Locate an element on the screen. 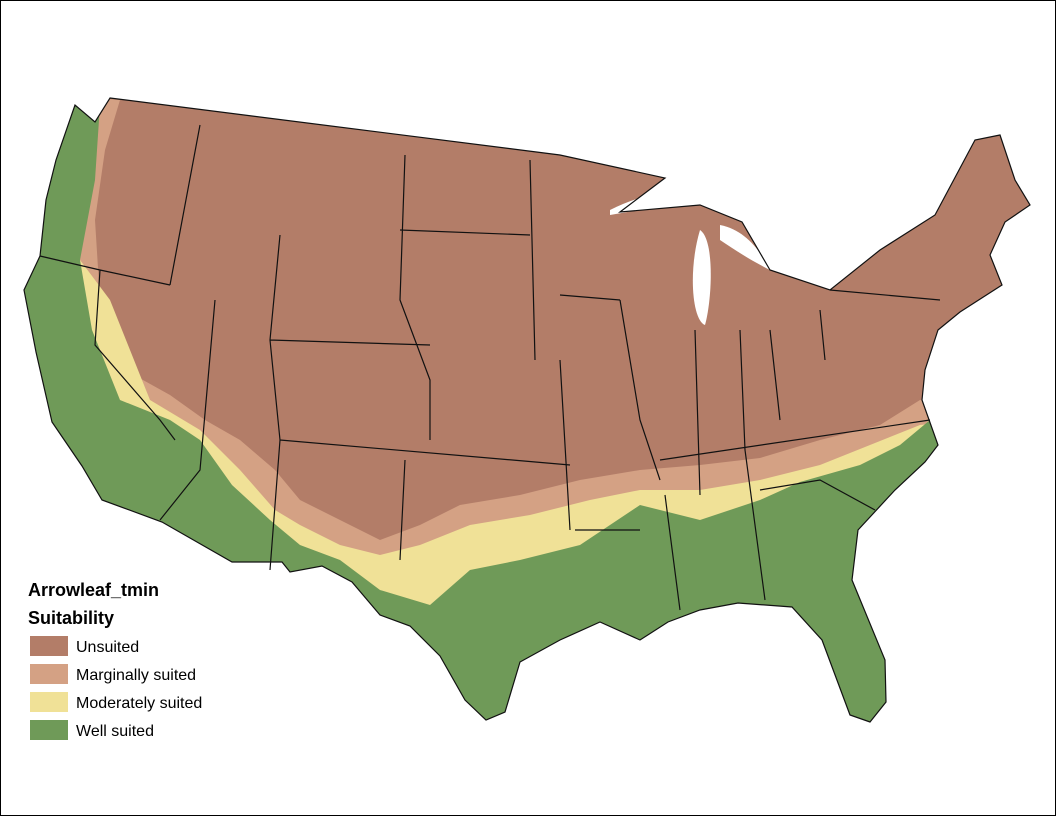 This screenshot has height=816, width=1056. legend-title: Arrowleaf_tmin is located at coordinates (93, 590).